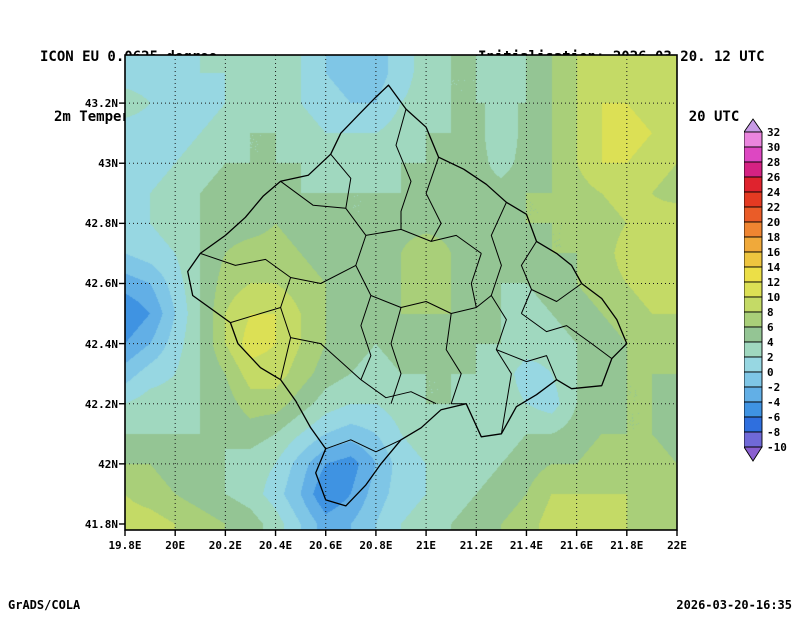 This screenshot has width=800, height=618. What do you see at coordinates (101, 224) in the screenshot?
I see `y-axis-label: 42.8N` at bounding box center [101, 224].